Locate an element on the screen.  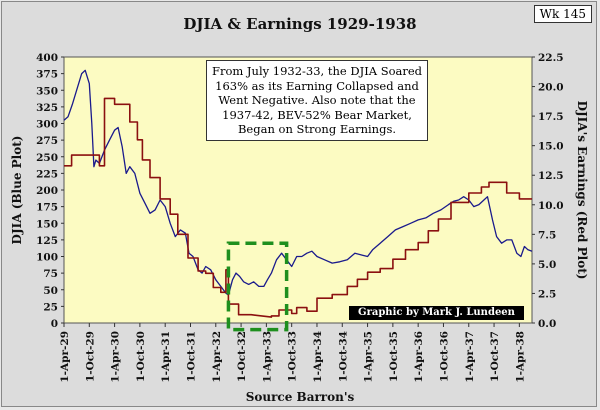
credit-label: Graphic by Mark J. Lundeen is located at coordinates (436, 313).